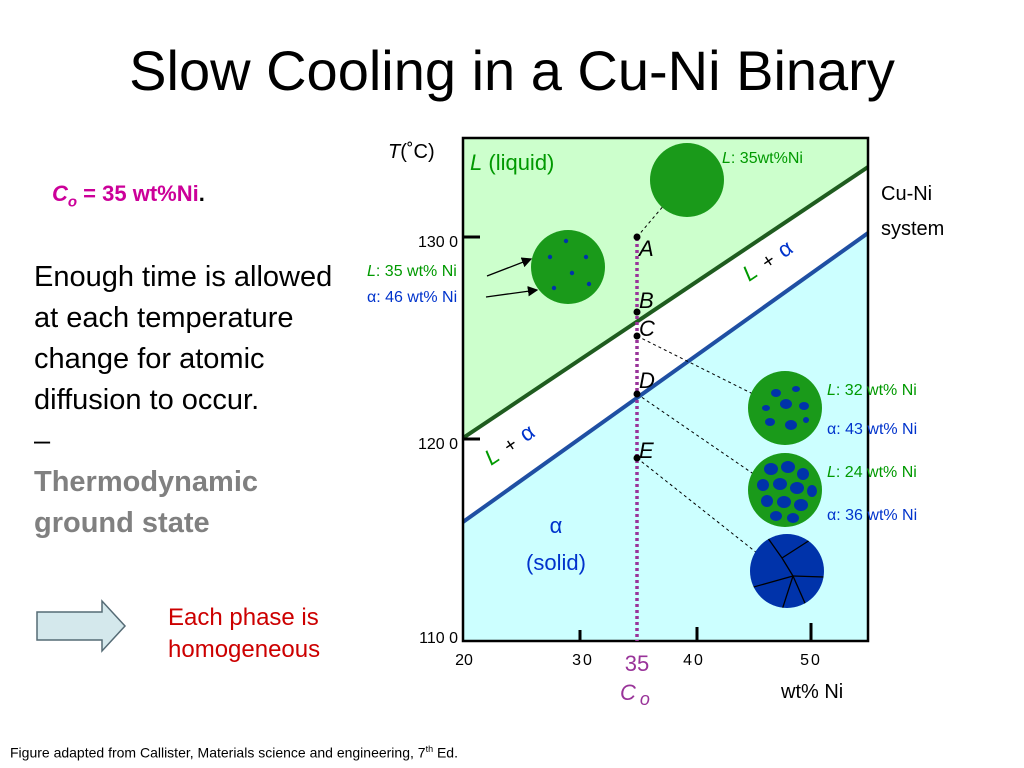 This screenshot has height=768, width=1024. I want to click on microstructure-e, so click(785, 490).